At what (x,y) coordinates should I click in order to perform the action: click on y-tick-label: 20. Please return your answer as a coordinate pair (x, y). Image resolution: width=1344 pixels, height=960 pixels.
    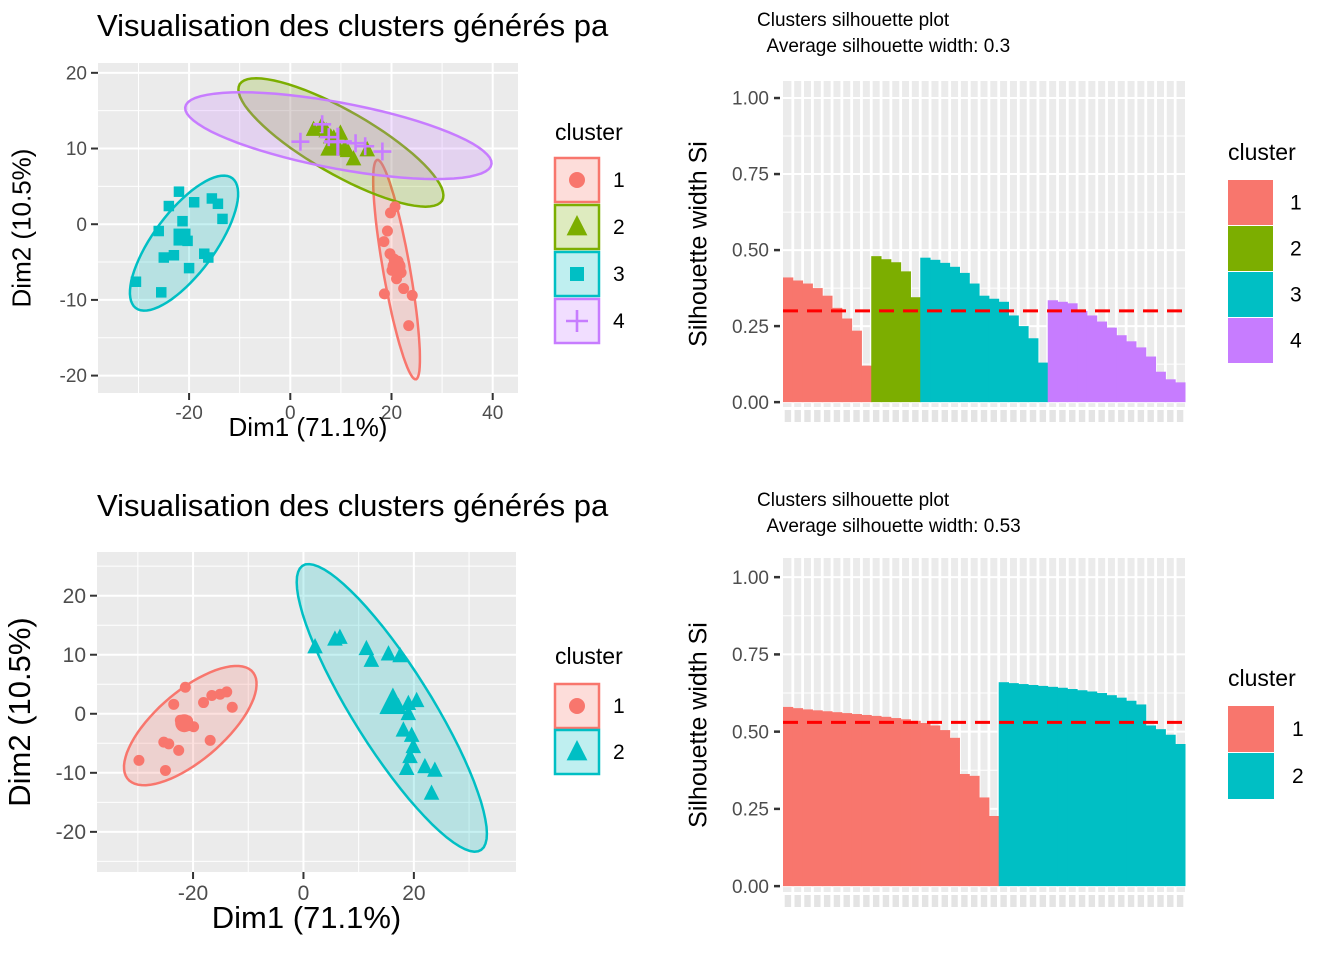
    Looking at the image, I should click on (76, 73).